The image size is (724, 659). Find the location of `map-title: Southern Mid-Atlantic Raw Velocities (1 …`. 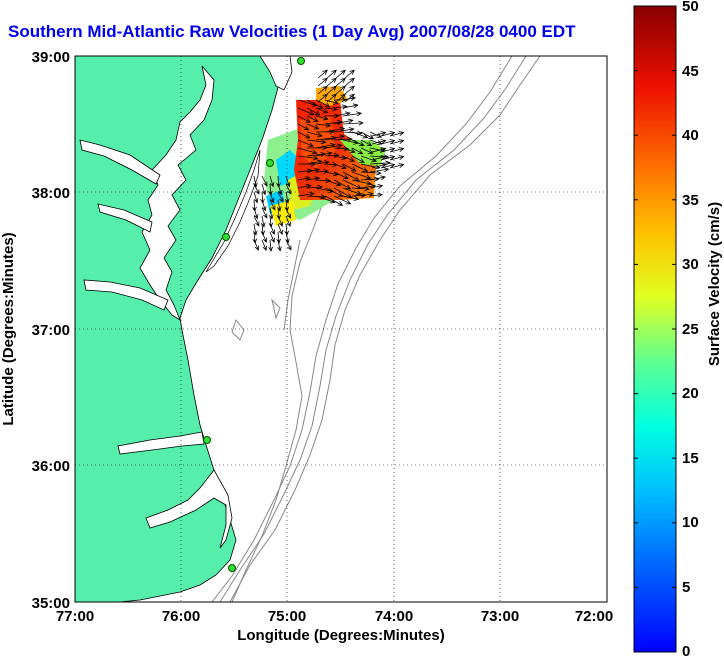

map-title: Southern Mid-Atlantic Raw Velocities (1 … is located at coordinates (292, 31).